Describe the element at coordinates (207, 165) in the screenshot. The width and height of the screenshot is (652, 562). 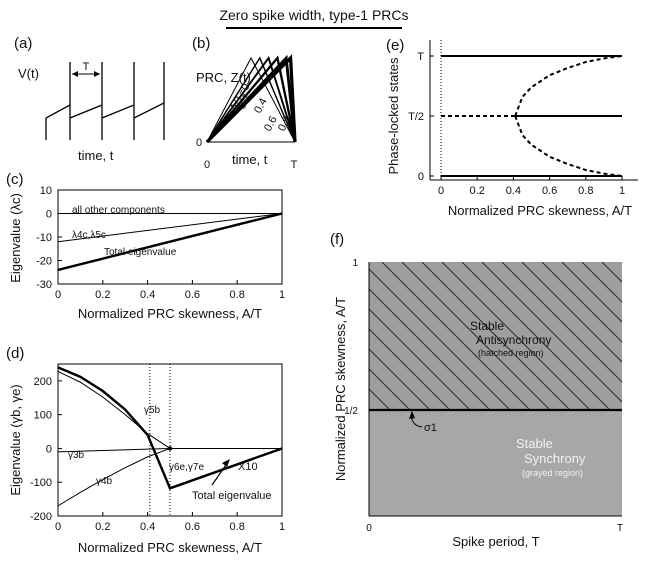
I see `prc-x-tick-0: 0` at that location.